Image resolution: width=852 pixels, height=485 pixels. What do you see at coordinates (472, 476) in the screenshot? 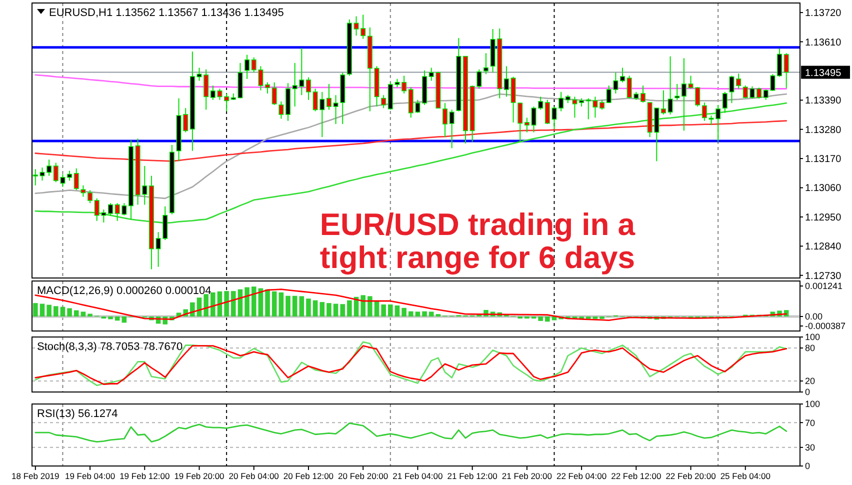
I see `x-tick-label: 21 Feb 12:00` at bounding box center [472, 476].